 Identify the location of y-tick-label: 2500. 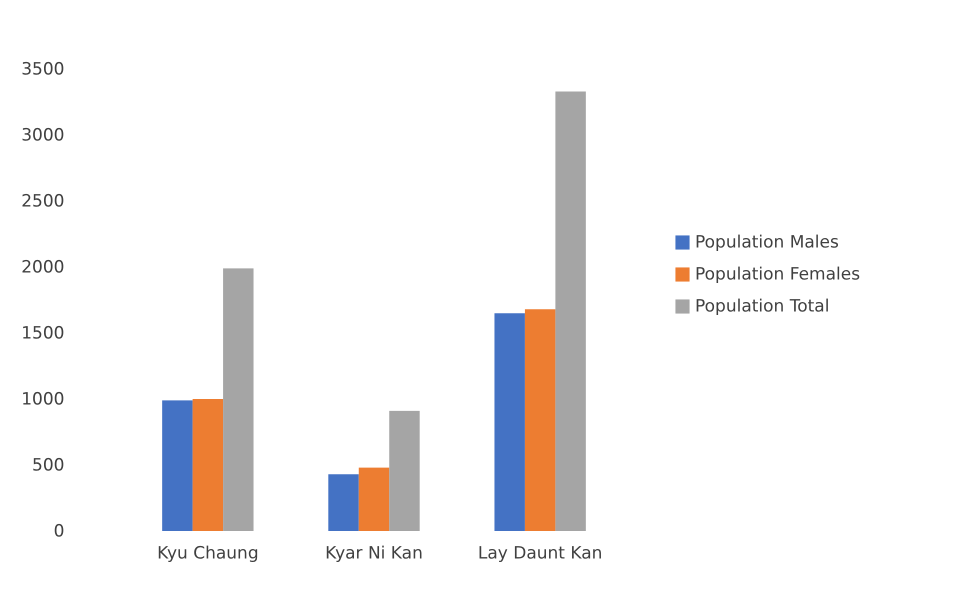
(42, 202).